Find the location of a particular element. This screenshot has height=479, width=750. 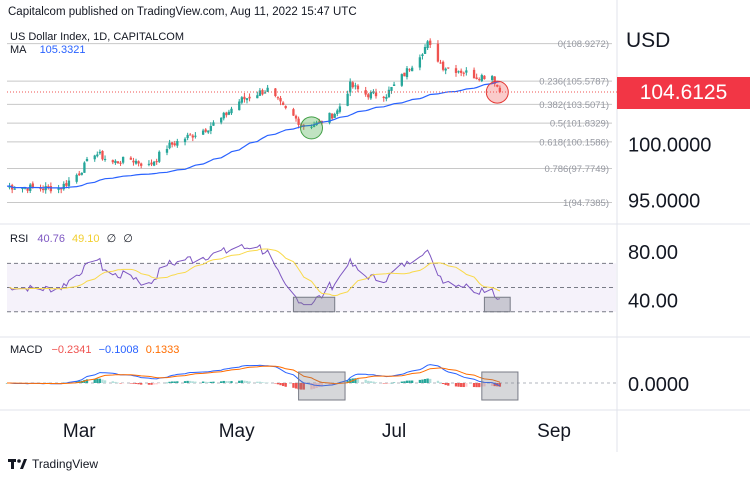

ma-value: 105.3321 is located at coordinates (62, 50).